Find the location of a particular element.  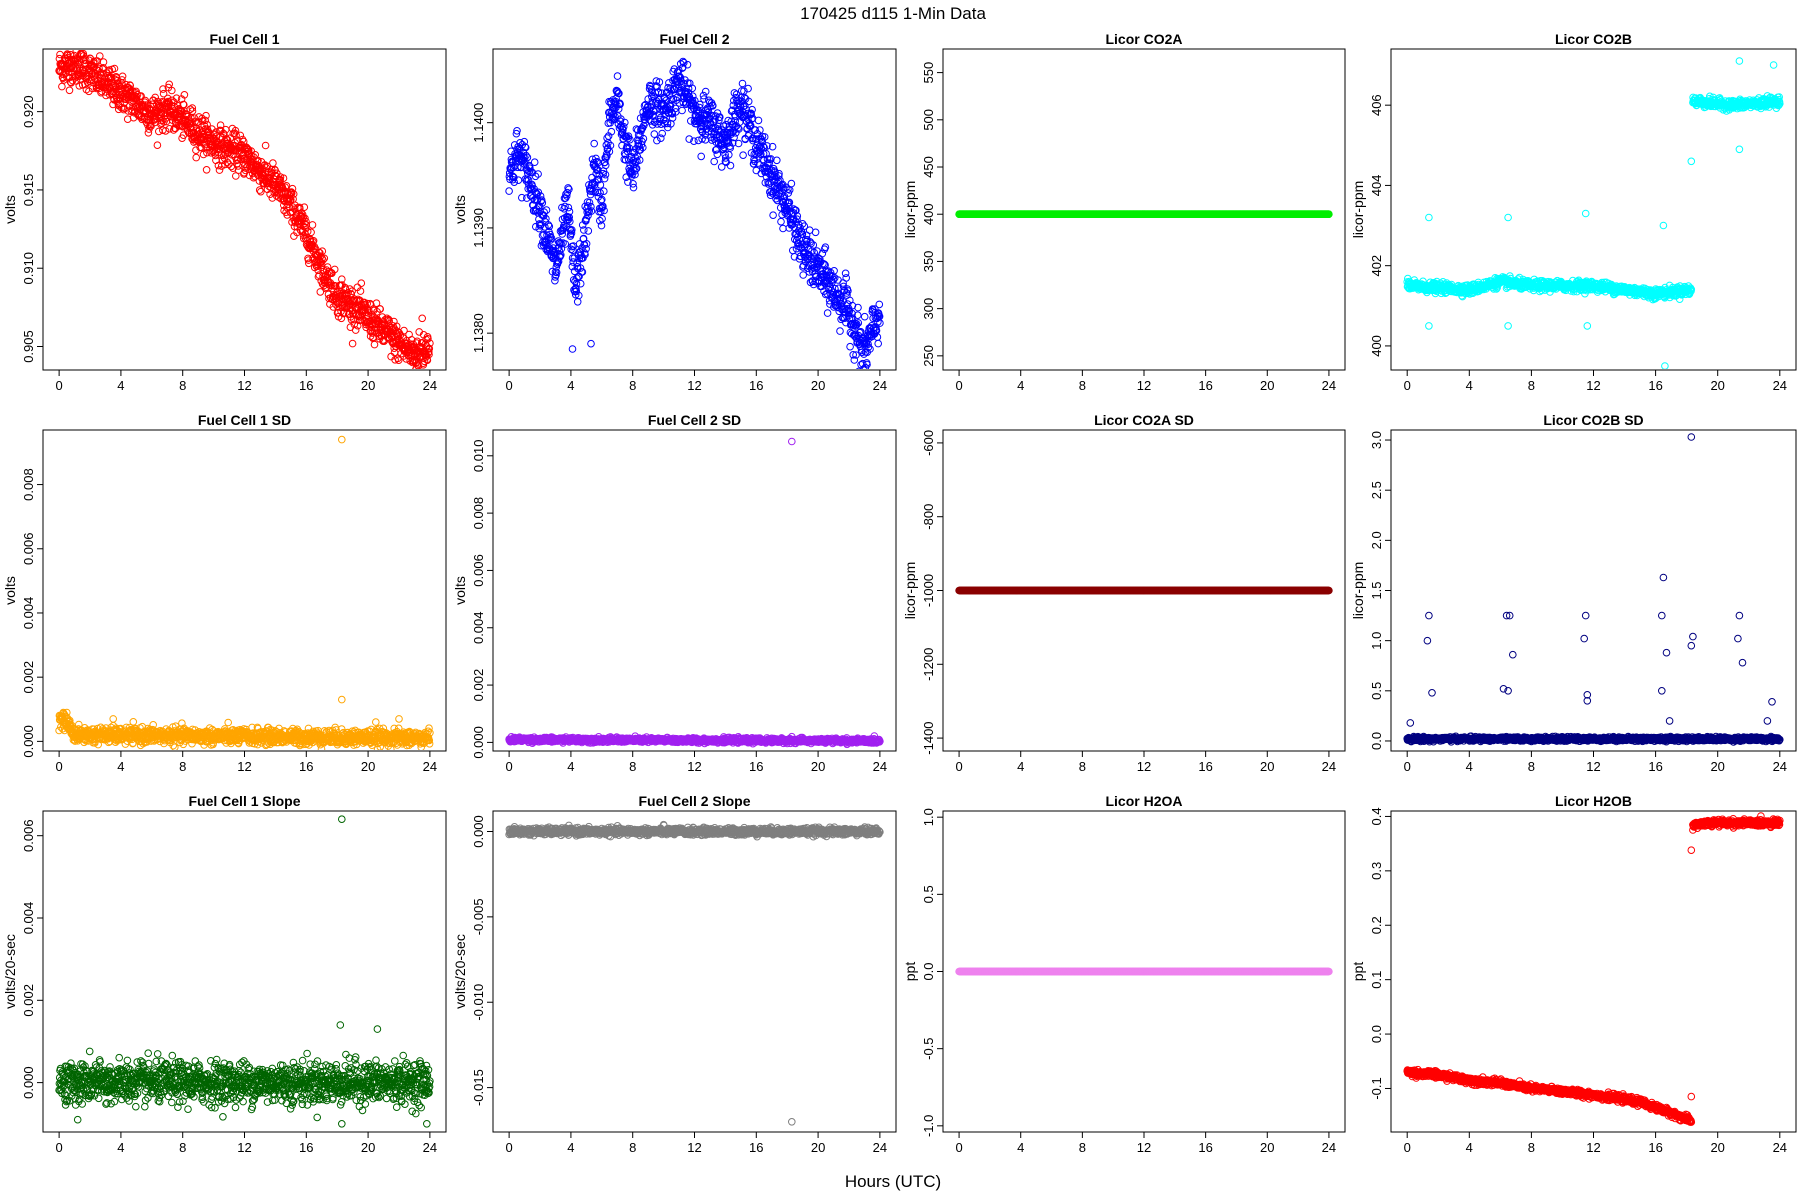

chart-1-x-tick-label: 24 is located at coordinates (880, 385).